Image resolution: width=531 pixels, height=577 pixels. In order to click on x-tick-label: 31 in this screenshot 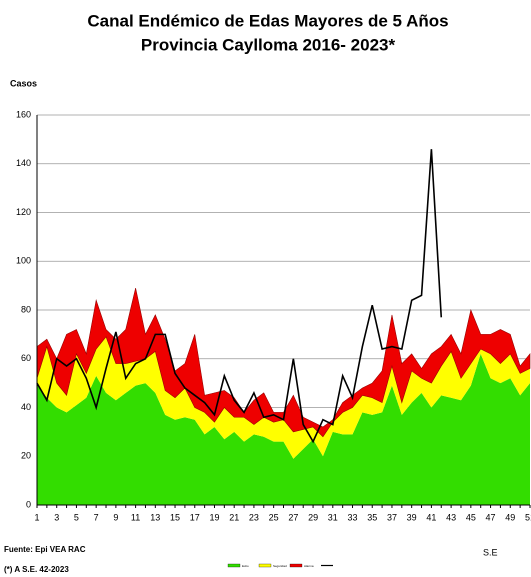, I will do `click(333, 517)`.